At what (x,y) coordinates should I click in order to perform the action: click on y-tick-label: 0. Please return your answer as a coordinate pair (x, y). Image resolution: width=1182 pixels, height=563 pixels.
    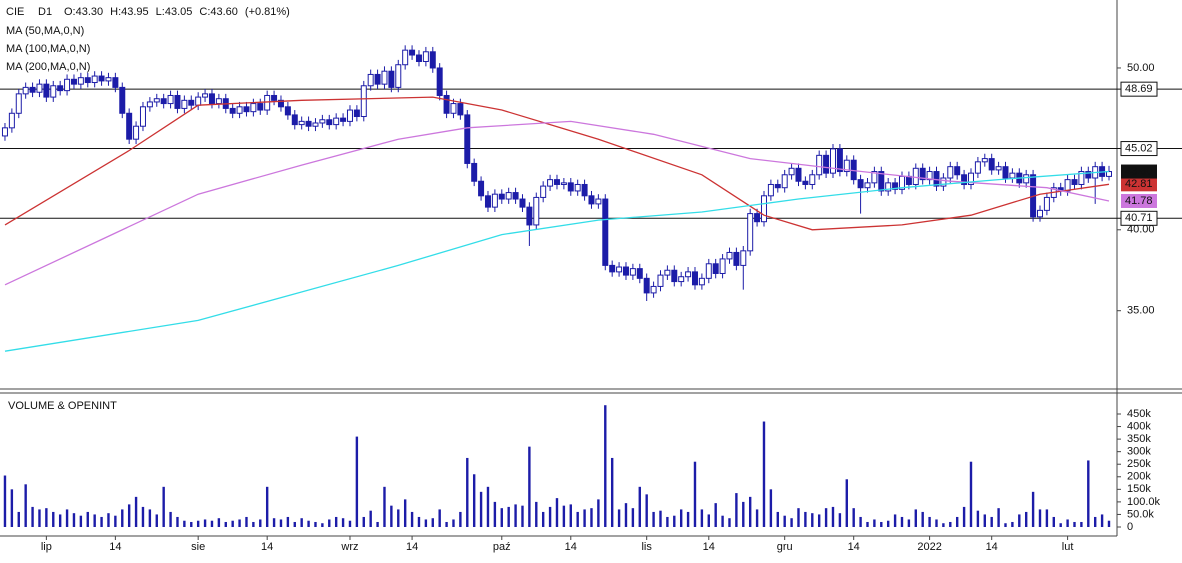
    Looking at the image, I should click on (1130, 527).